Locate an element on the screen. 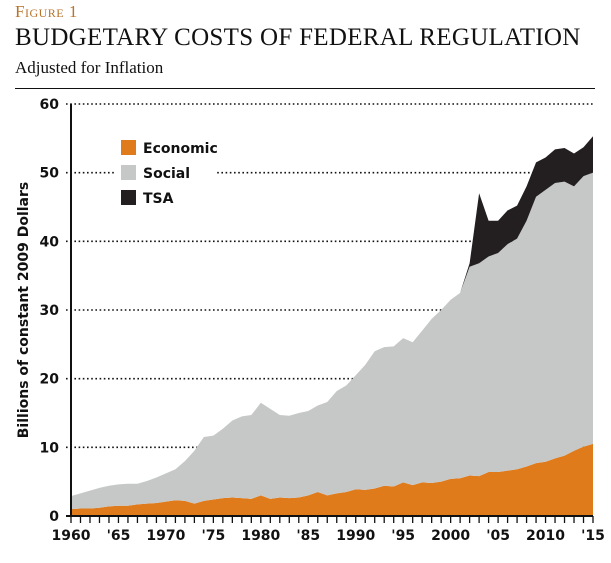 The image size is (611, 563). x-tick-label: 1970 is located at coordinates (165, 536).